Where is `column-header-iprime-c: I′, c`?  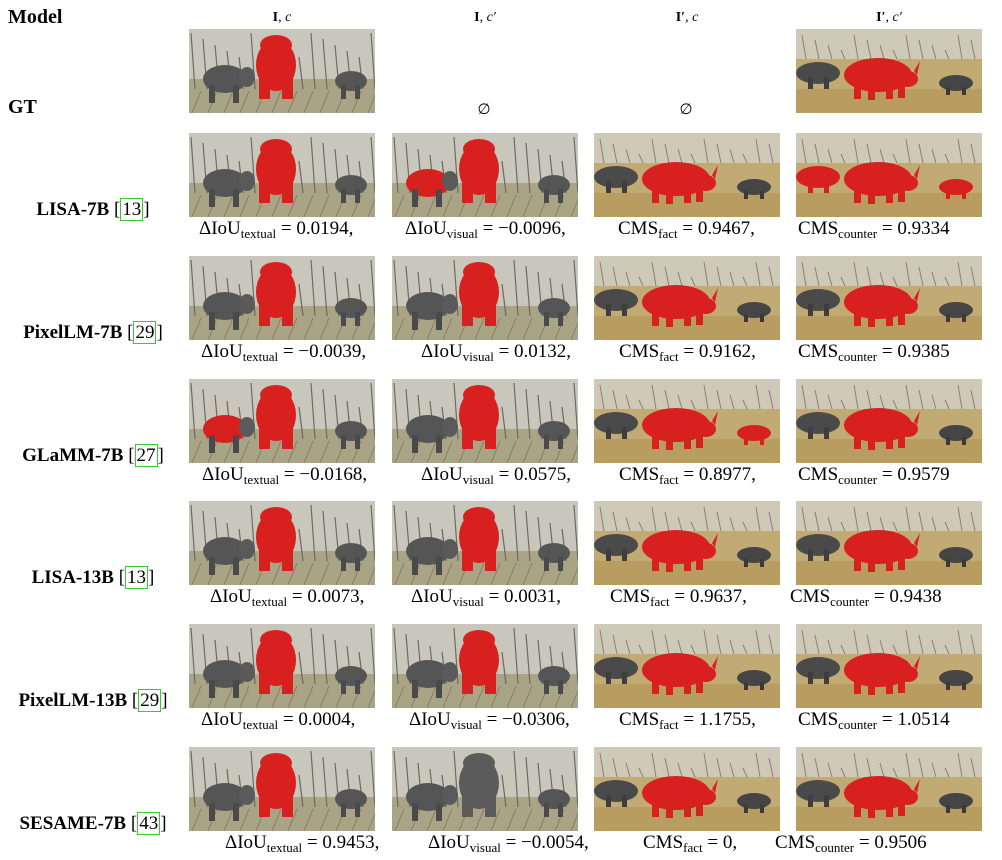
column-header-iprime-c: I′, c is located at coordinates (687, 17).